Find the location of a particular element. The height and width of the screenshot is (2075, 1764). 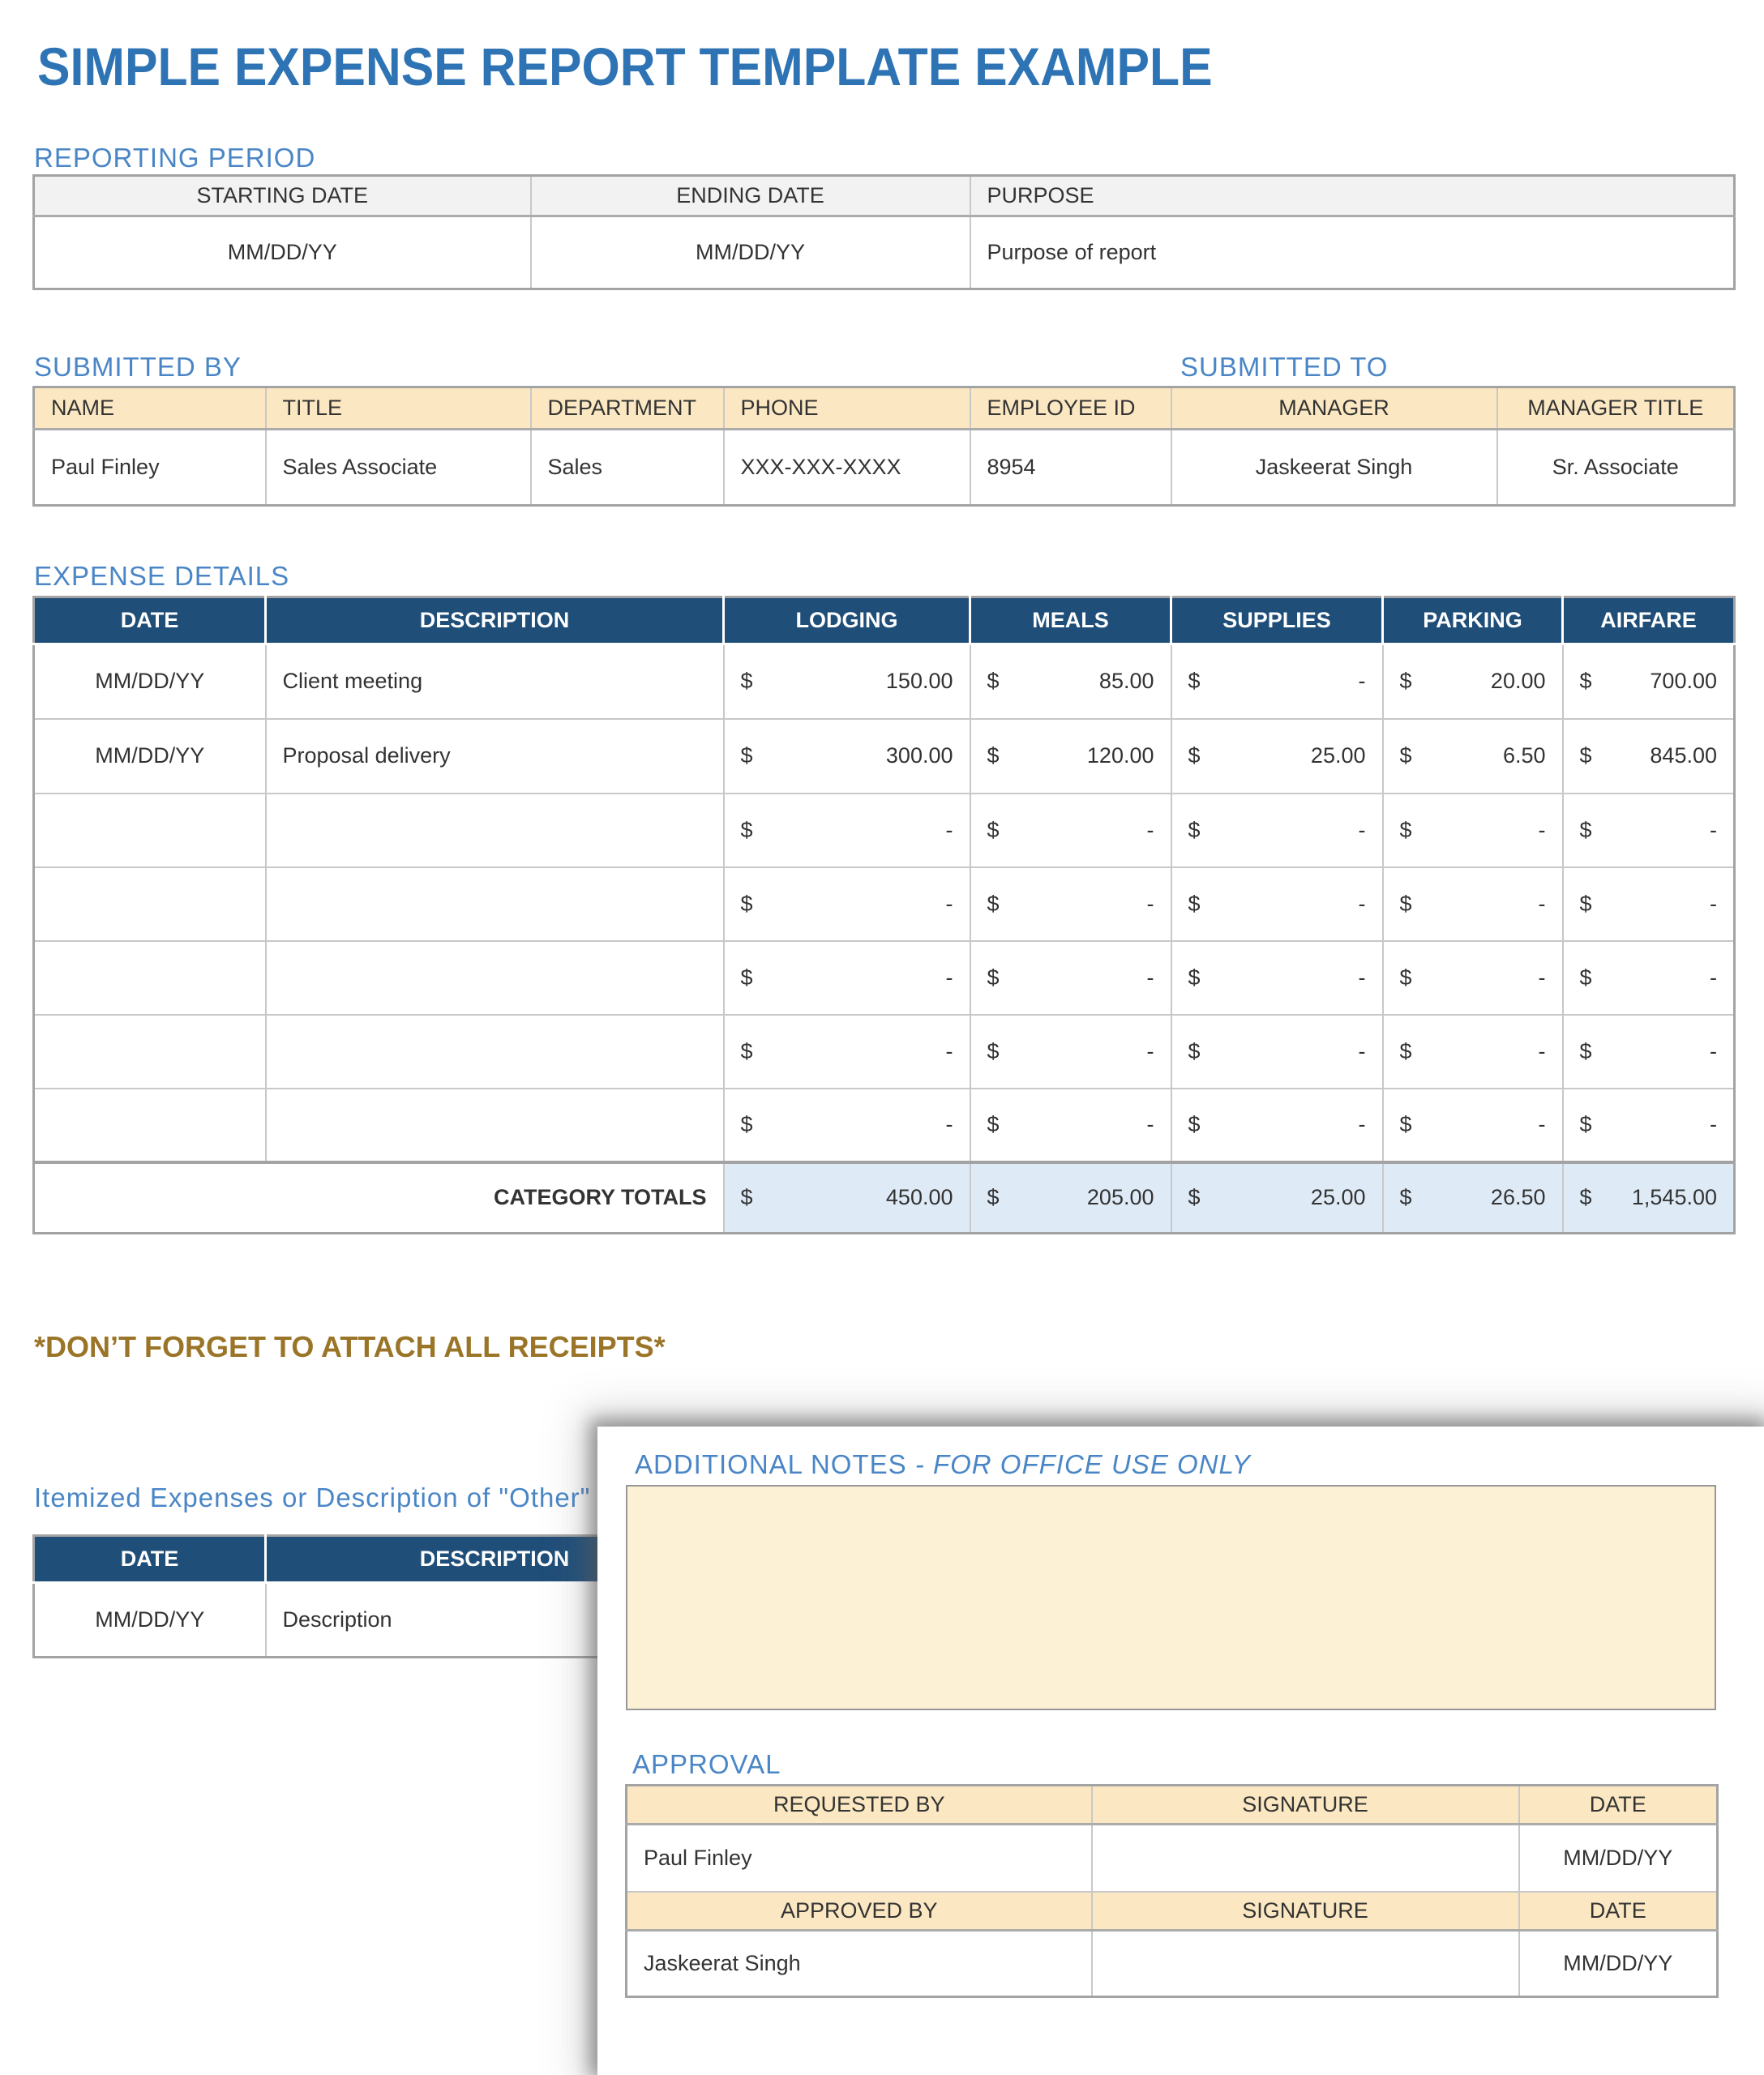

expense-meals-cell: $120.00 is located at coordinates (1070, 755).